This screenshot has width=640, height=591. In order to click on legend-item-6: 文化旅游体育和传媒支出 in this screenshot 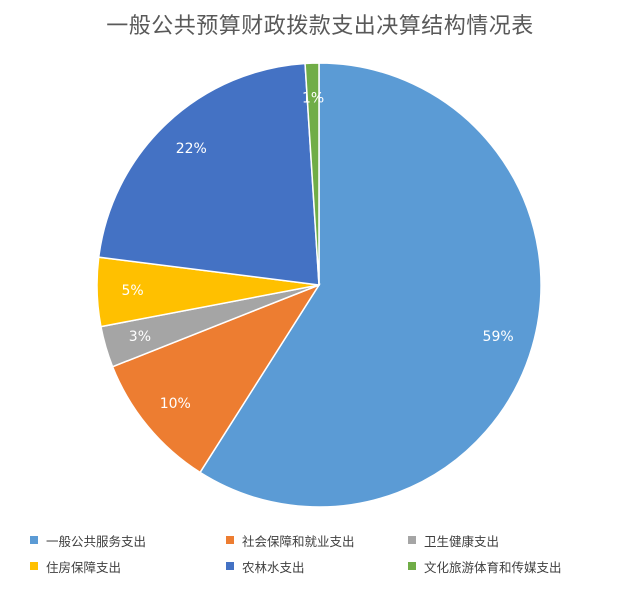, I will do `click(485, 566)`.